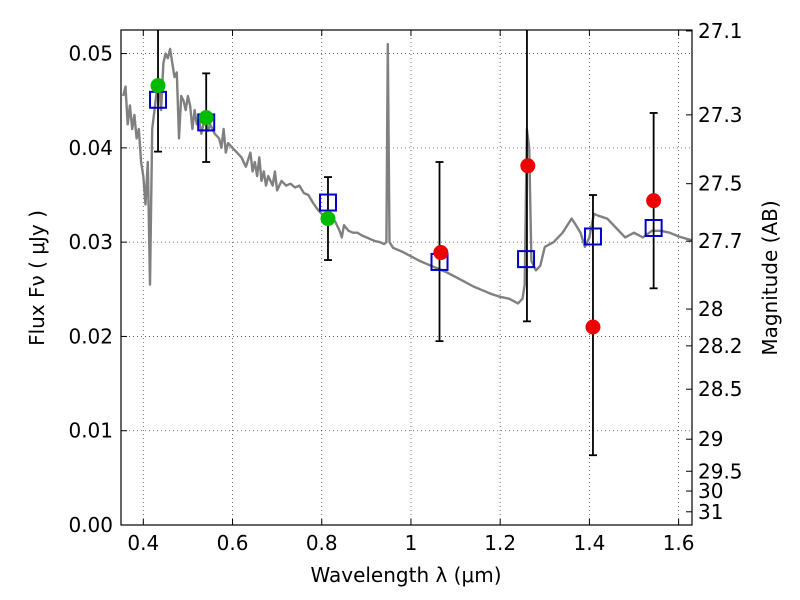 The width and height of the screenshot is (800, 600). What do you see at coordinates (500, 543) in the screenshot?
I see `x-tick-label: 1.2` at bounding box center [500, 543].